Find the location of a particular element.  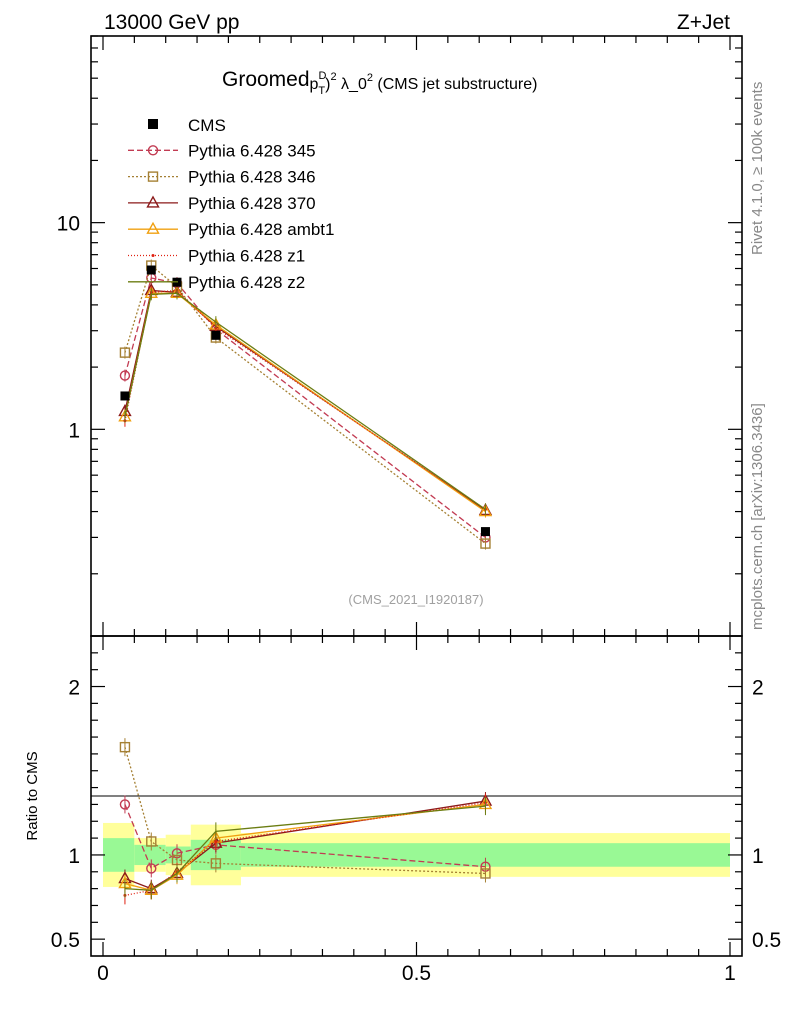

ratio-y-tick-label-left: 0.5 is located at coordinates (65, 940).